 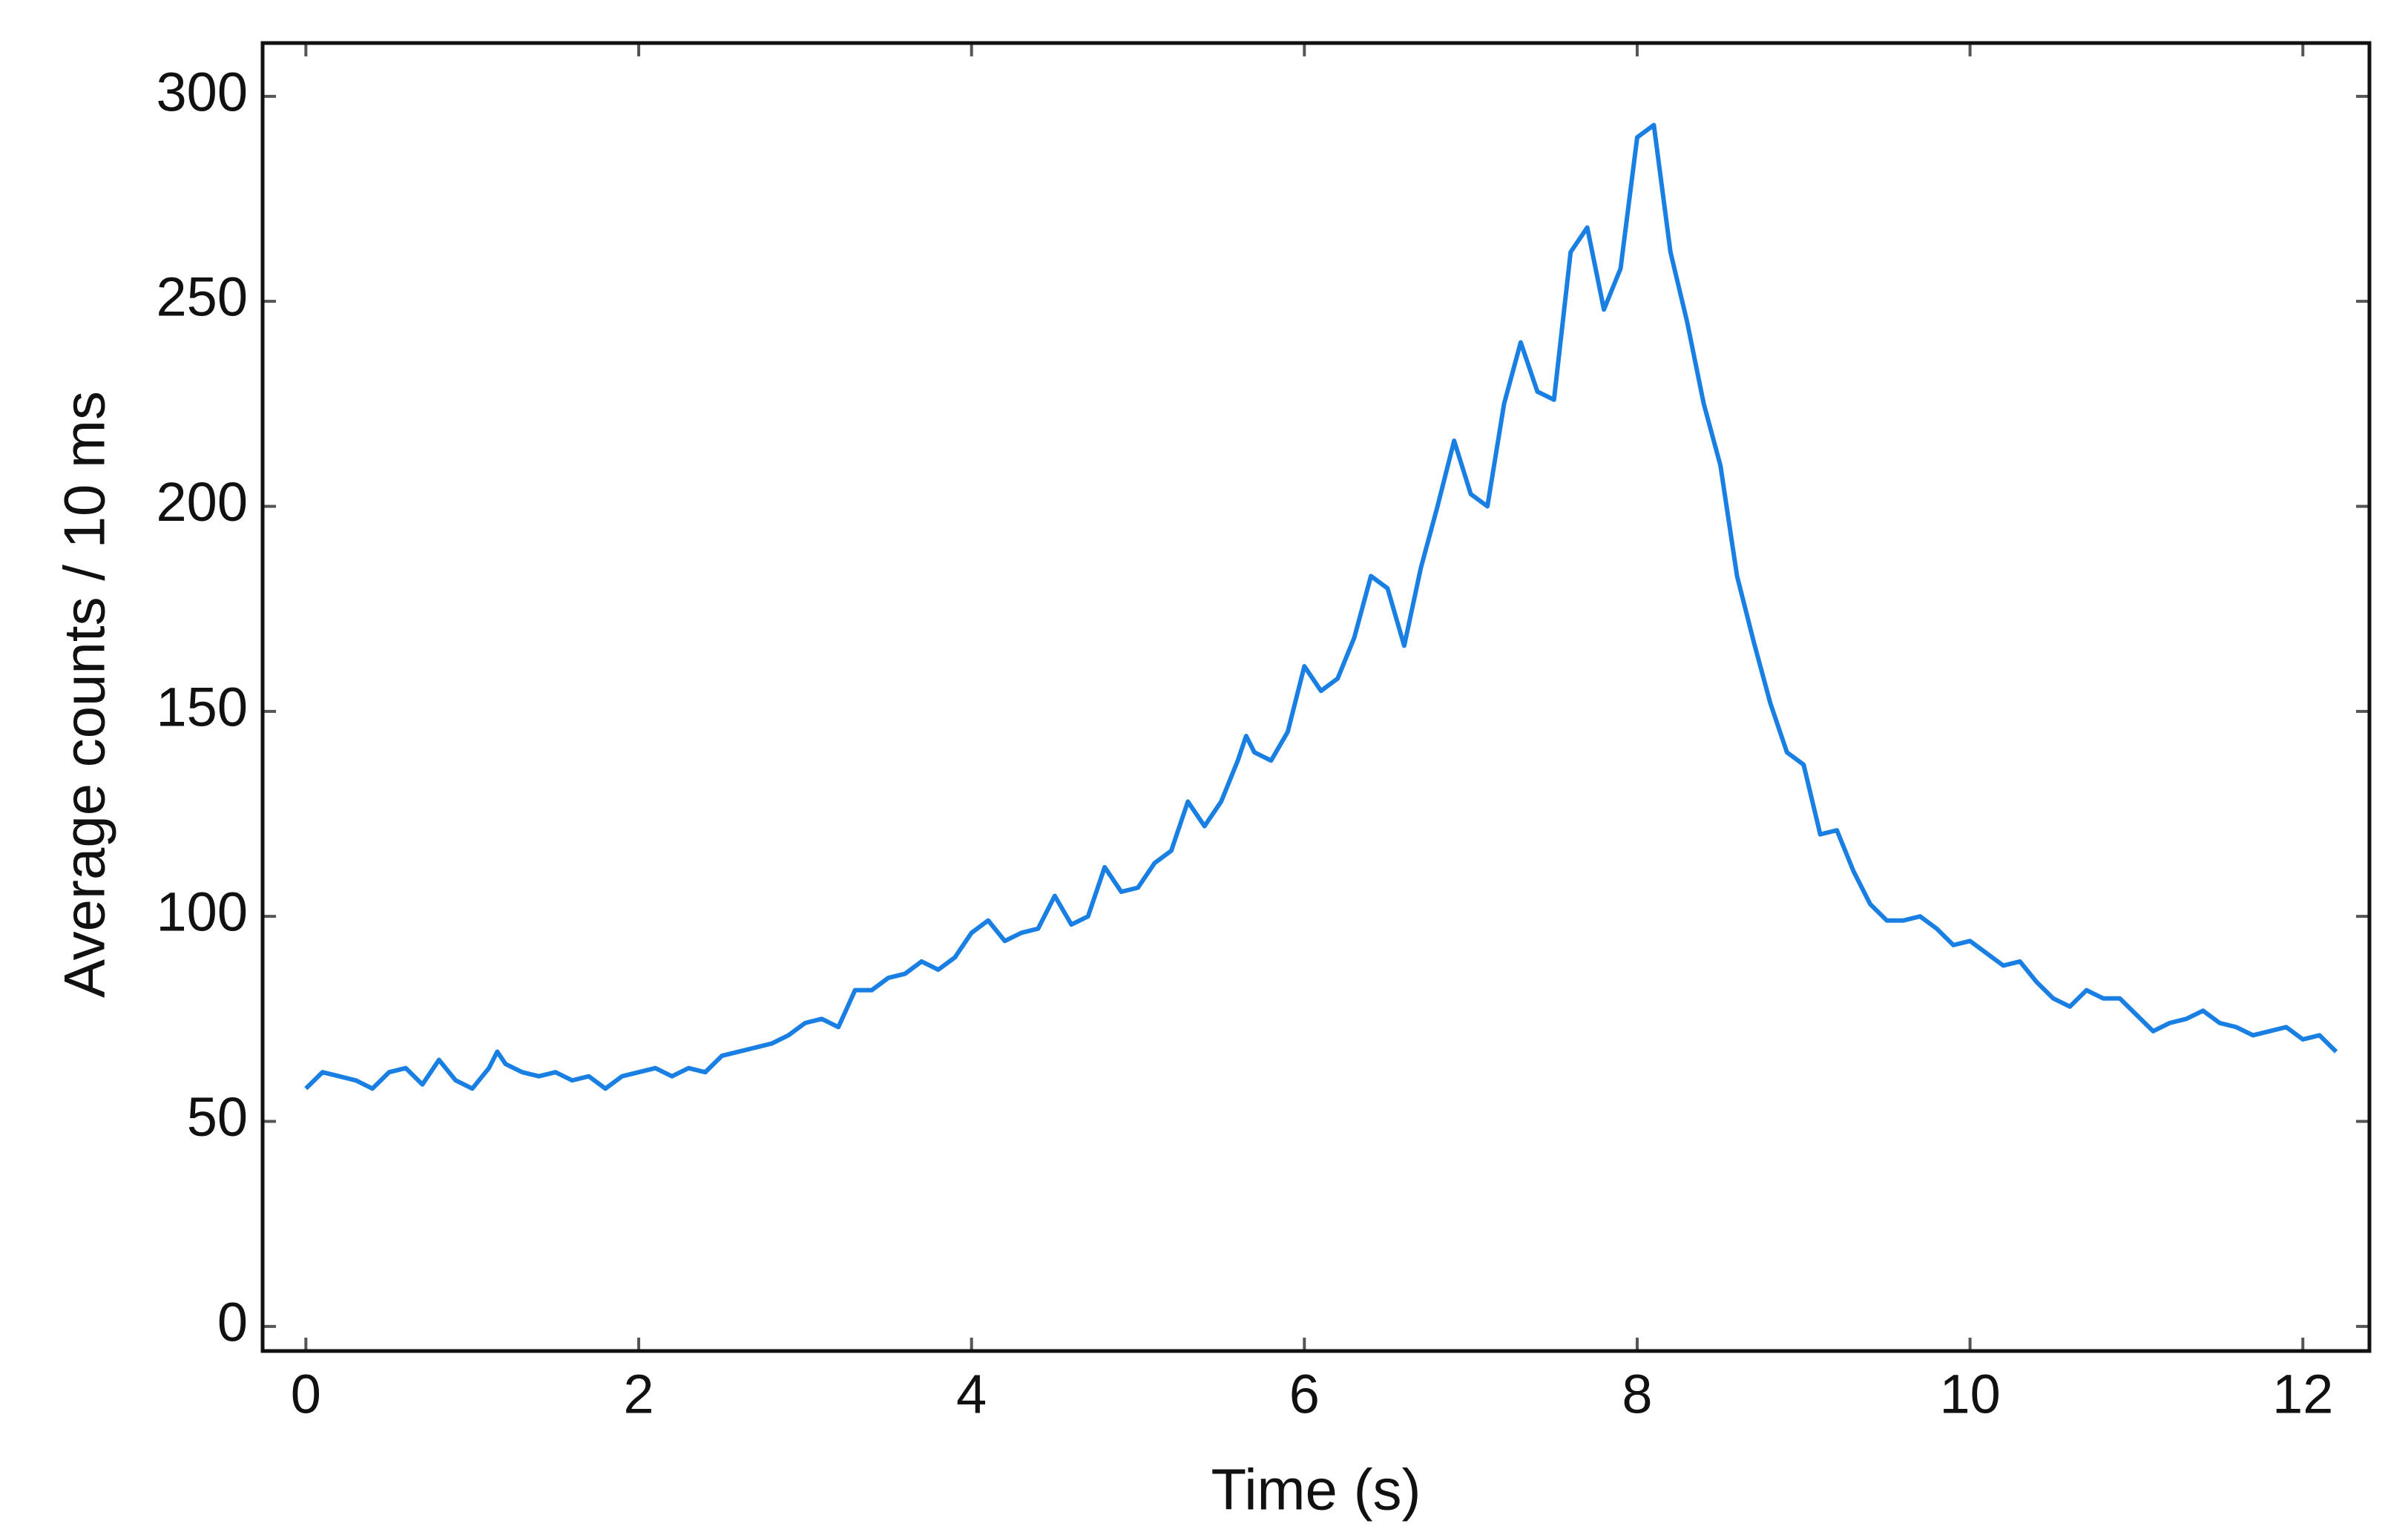 What do you see at coordinates (1969, 1395) in the screenshot?
I see `x-tick-label: 10` at bounding box center [1969, 1395].